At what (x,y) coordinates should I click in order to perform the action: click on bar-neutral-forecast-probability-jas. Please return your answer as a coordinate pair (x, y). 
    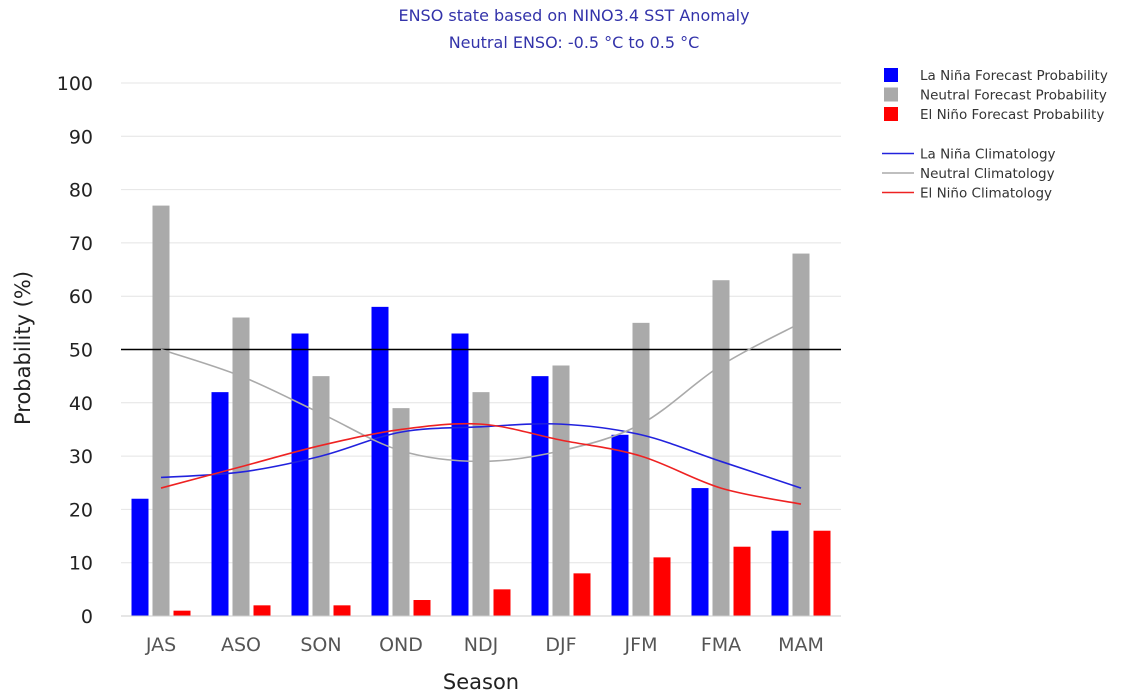
    Looking at the image, I should click on (161, 410).